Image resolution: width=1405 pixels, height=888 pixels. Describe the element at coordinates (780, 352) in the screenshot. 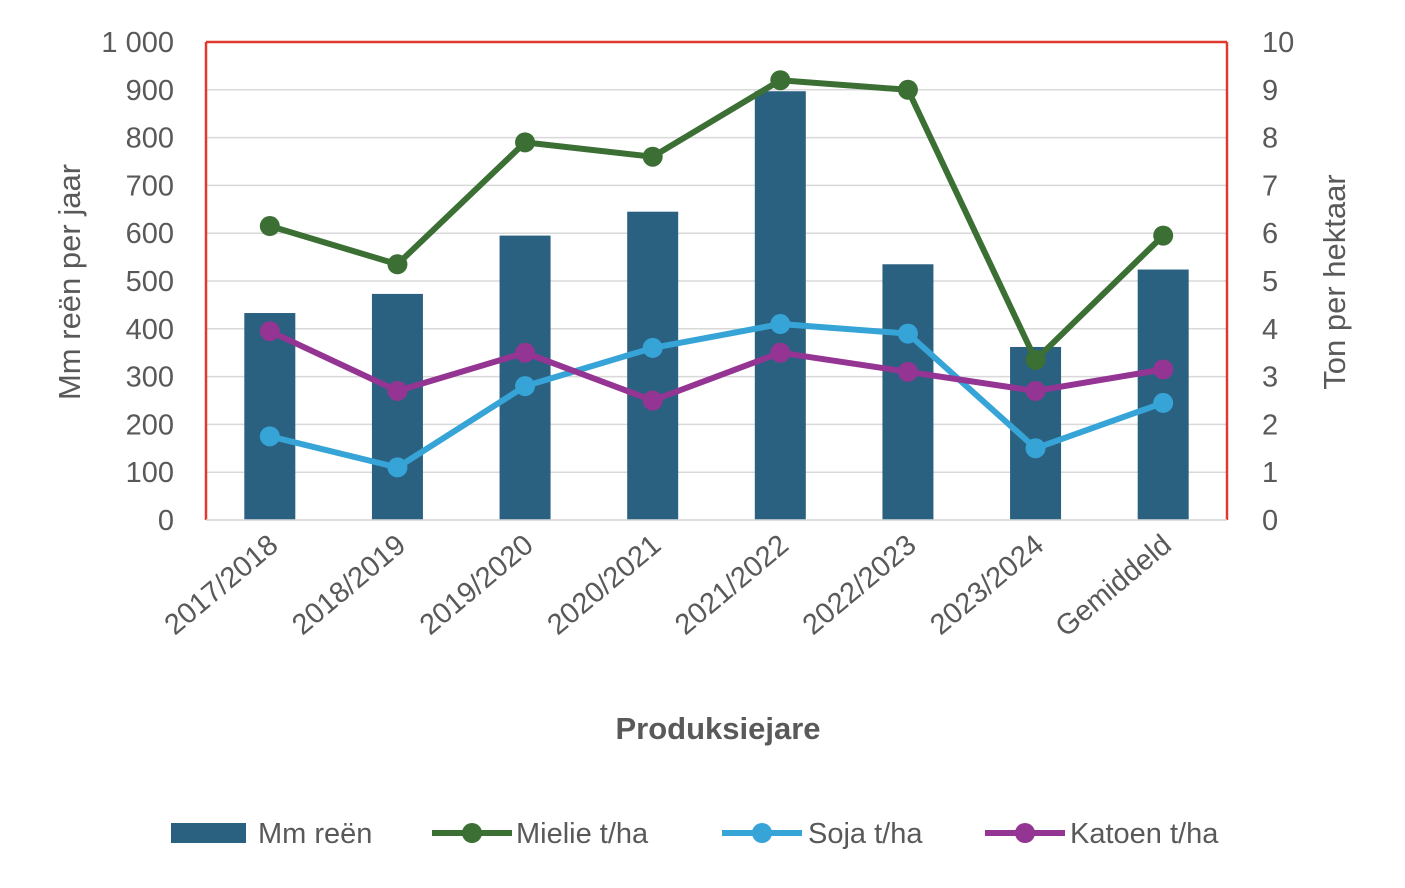

I see `point-katoen-t-ha-2021-2022` at that location.